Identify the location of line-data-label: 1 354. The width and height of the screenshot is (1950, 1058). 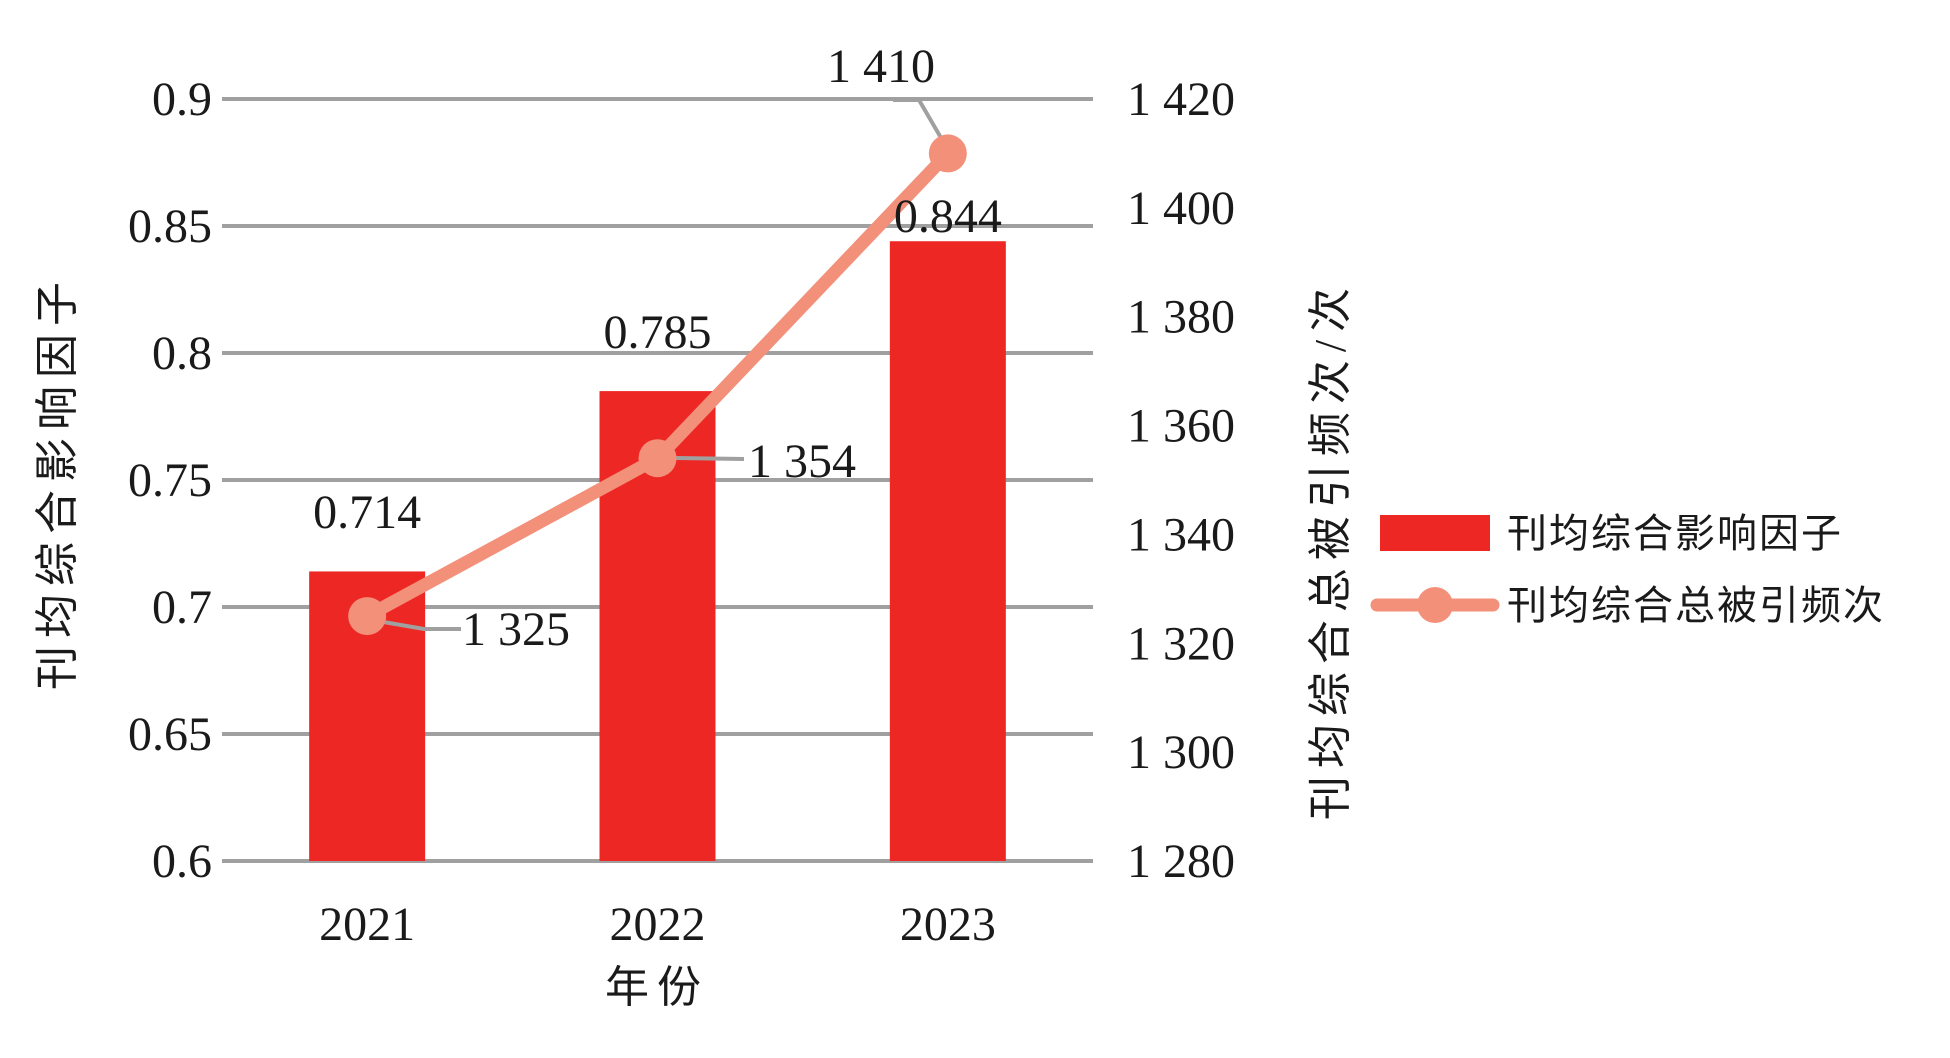
(802, 461).